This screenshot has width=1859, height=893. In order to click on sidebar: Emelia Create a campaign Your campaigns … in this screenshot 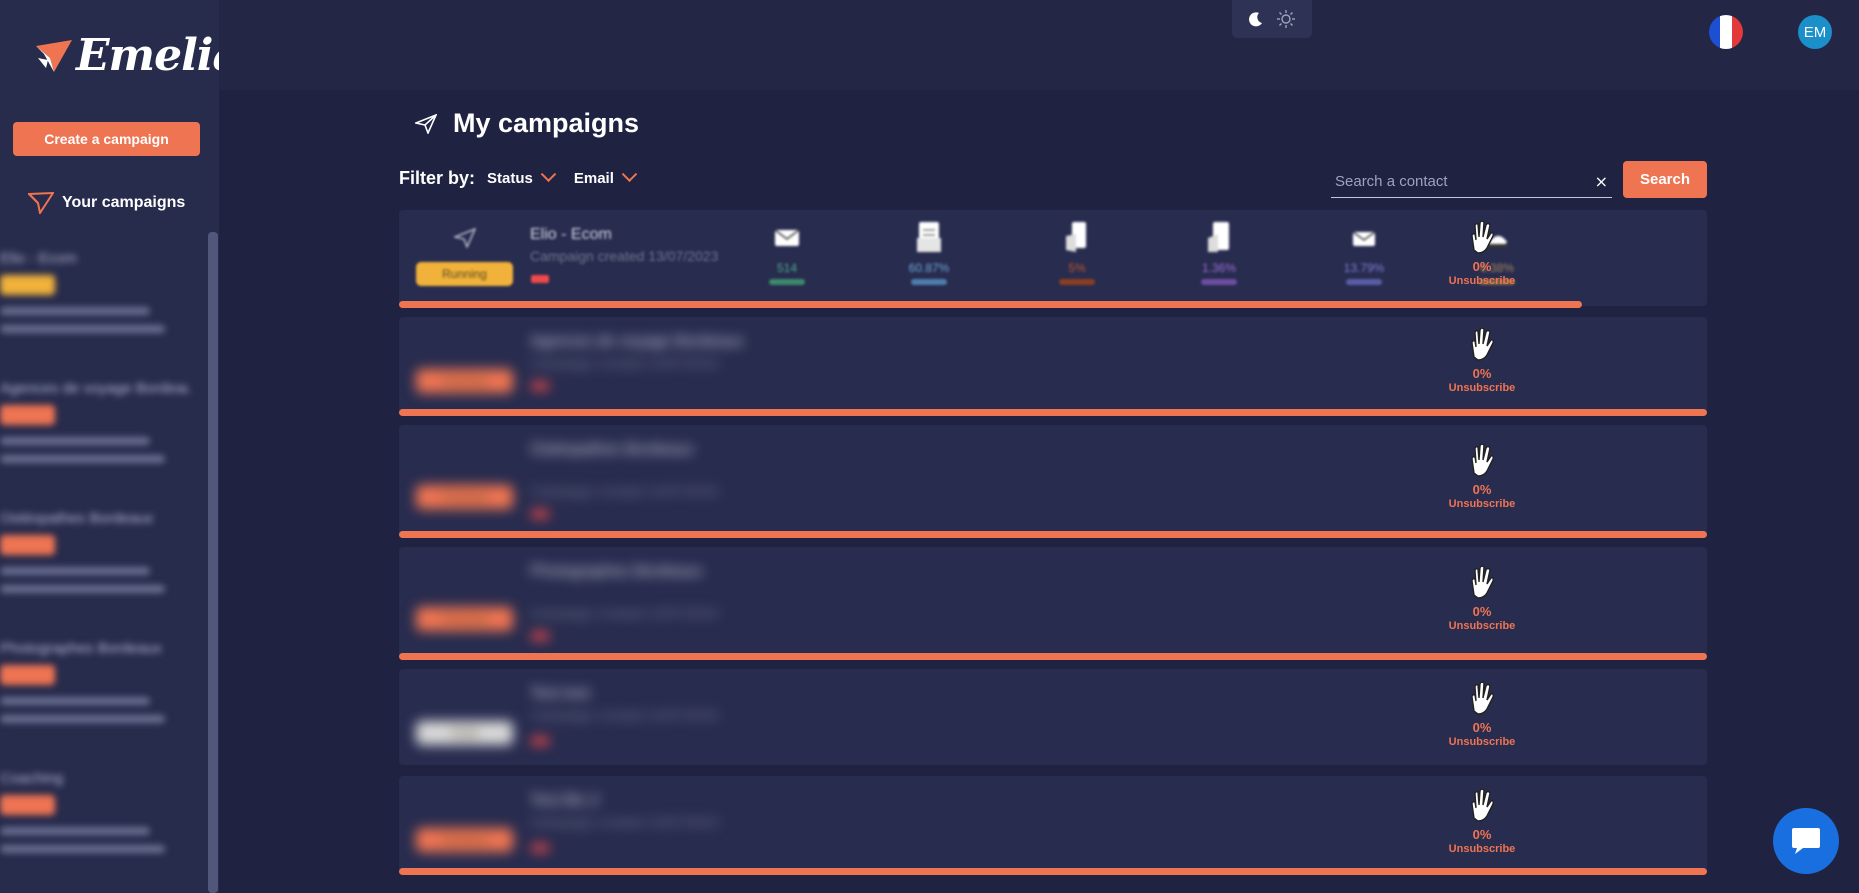, I will do `click(120, 446)`.